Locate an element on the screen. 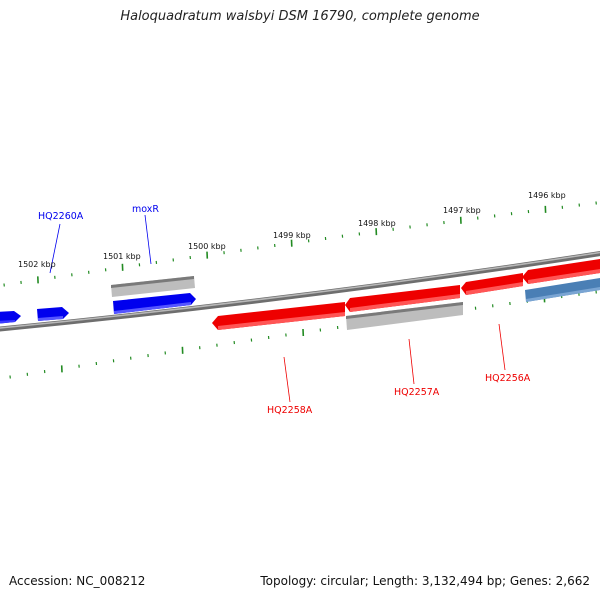 The width and height of the screenshot is (600, 600). genome-backbone is located at coordinates (300, 291).